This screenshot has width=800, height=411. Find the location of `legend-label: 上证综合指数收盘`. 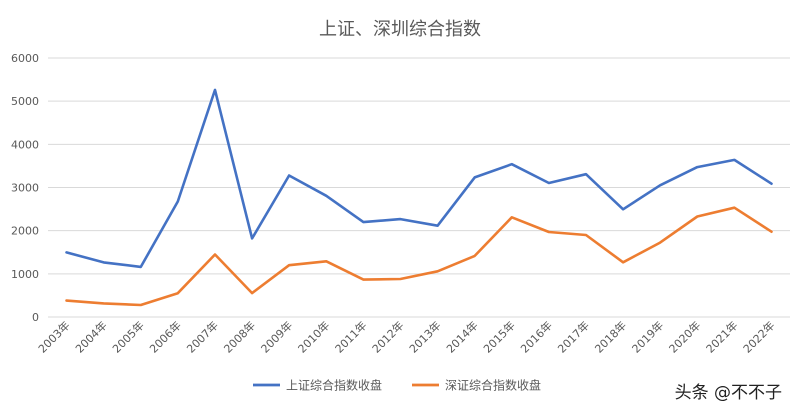

legend-label: 上证综合指数收盘 is located at coordinates (334, 385).